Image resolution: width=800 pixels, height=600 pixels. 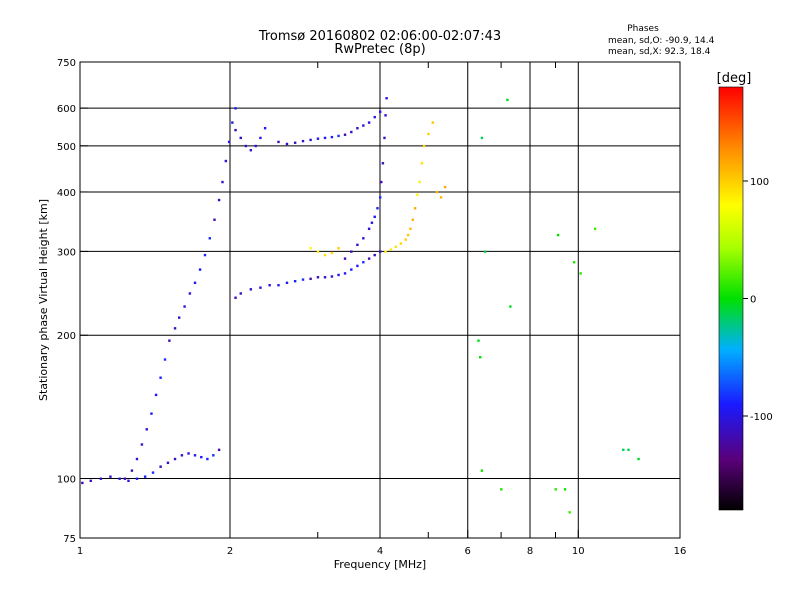 What do you see at coordinates (80, 551) in the screenshot?
I see `x-tick-label: 1` at bounding box center [80, 551].